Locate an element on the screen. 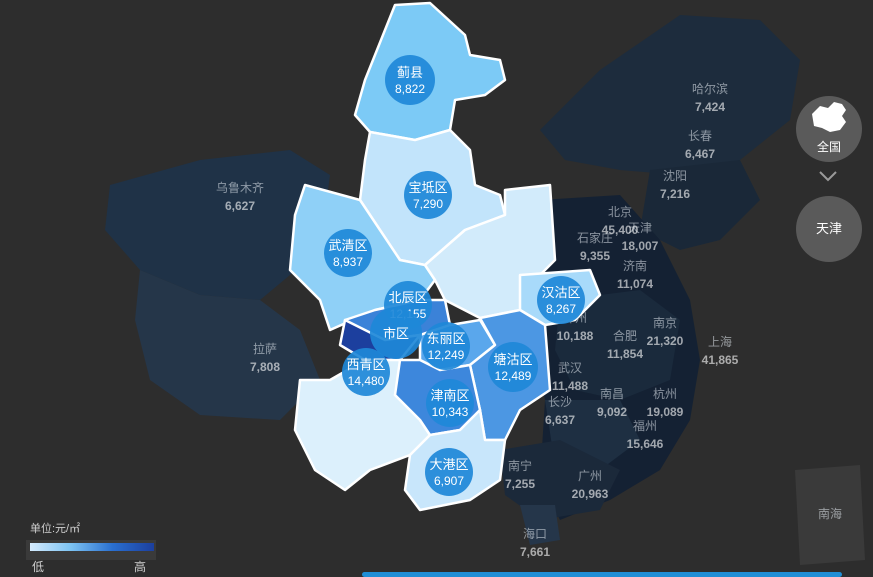  background-city-name: 南昌 is located at coordinates (612, 393).